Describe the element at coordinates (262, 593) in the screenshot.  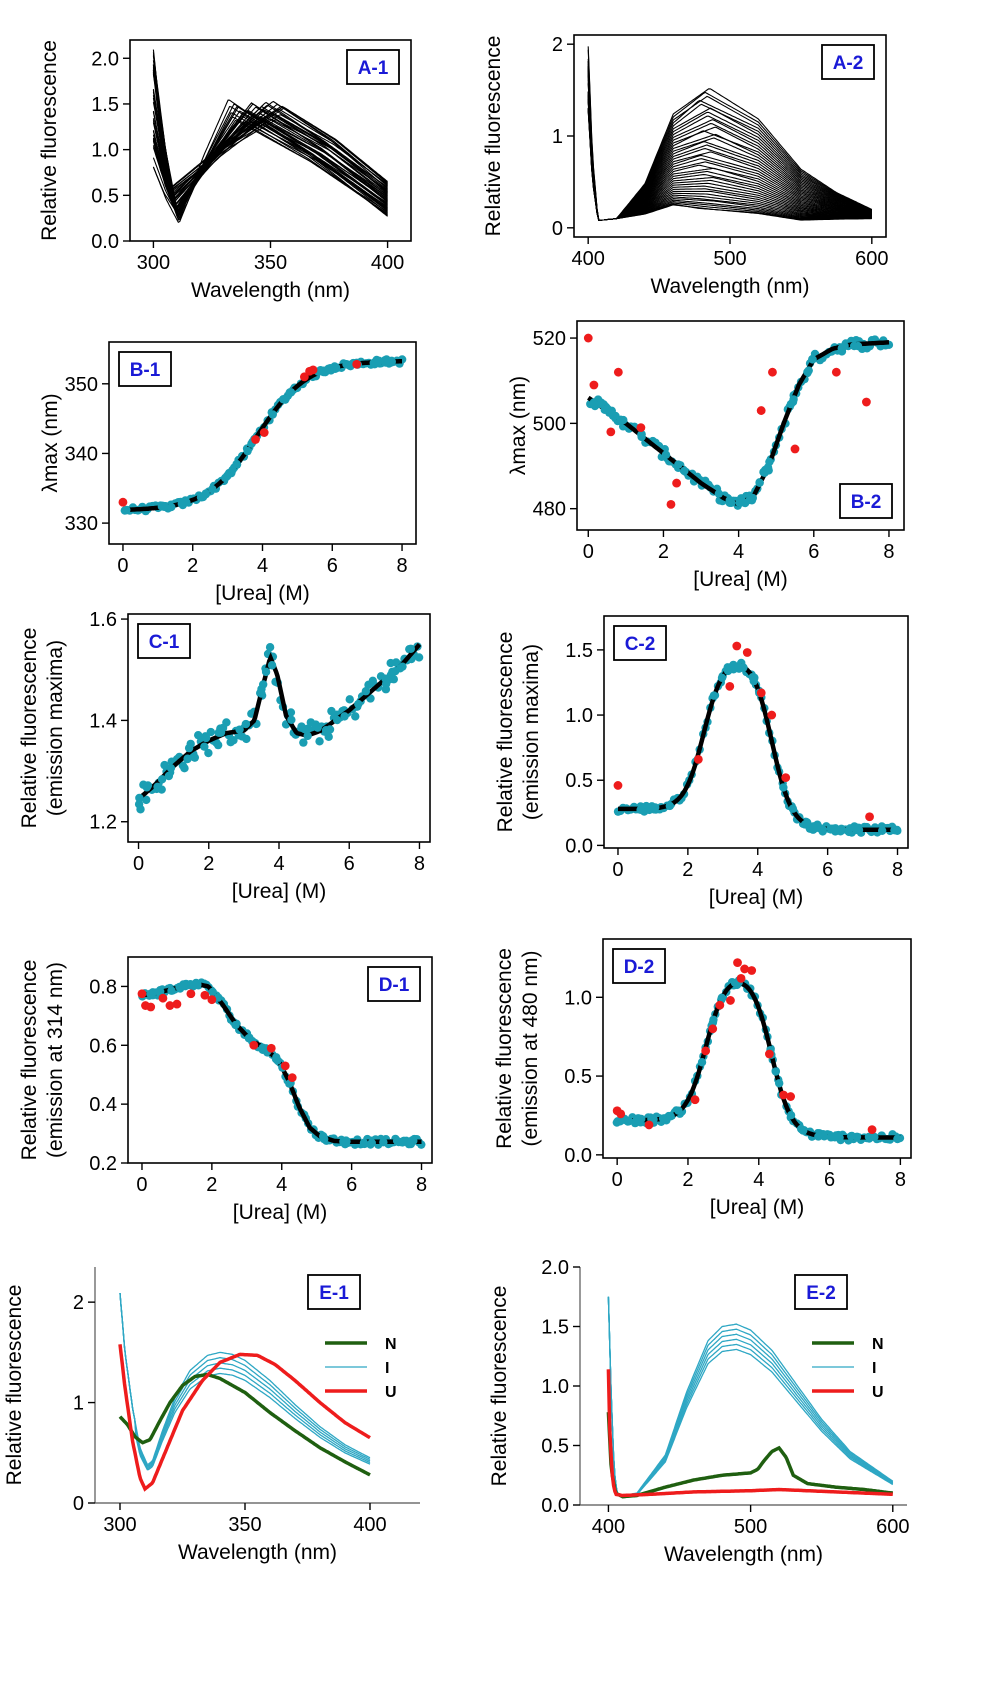
I see `x-axis-label: [Urea] (M)` at that location.